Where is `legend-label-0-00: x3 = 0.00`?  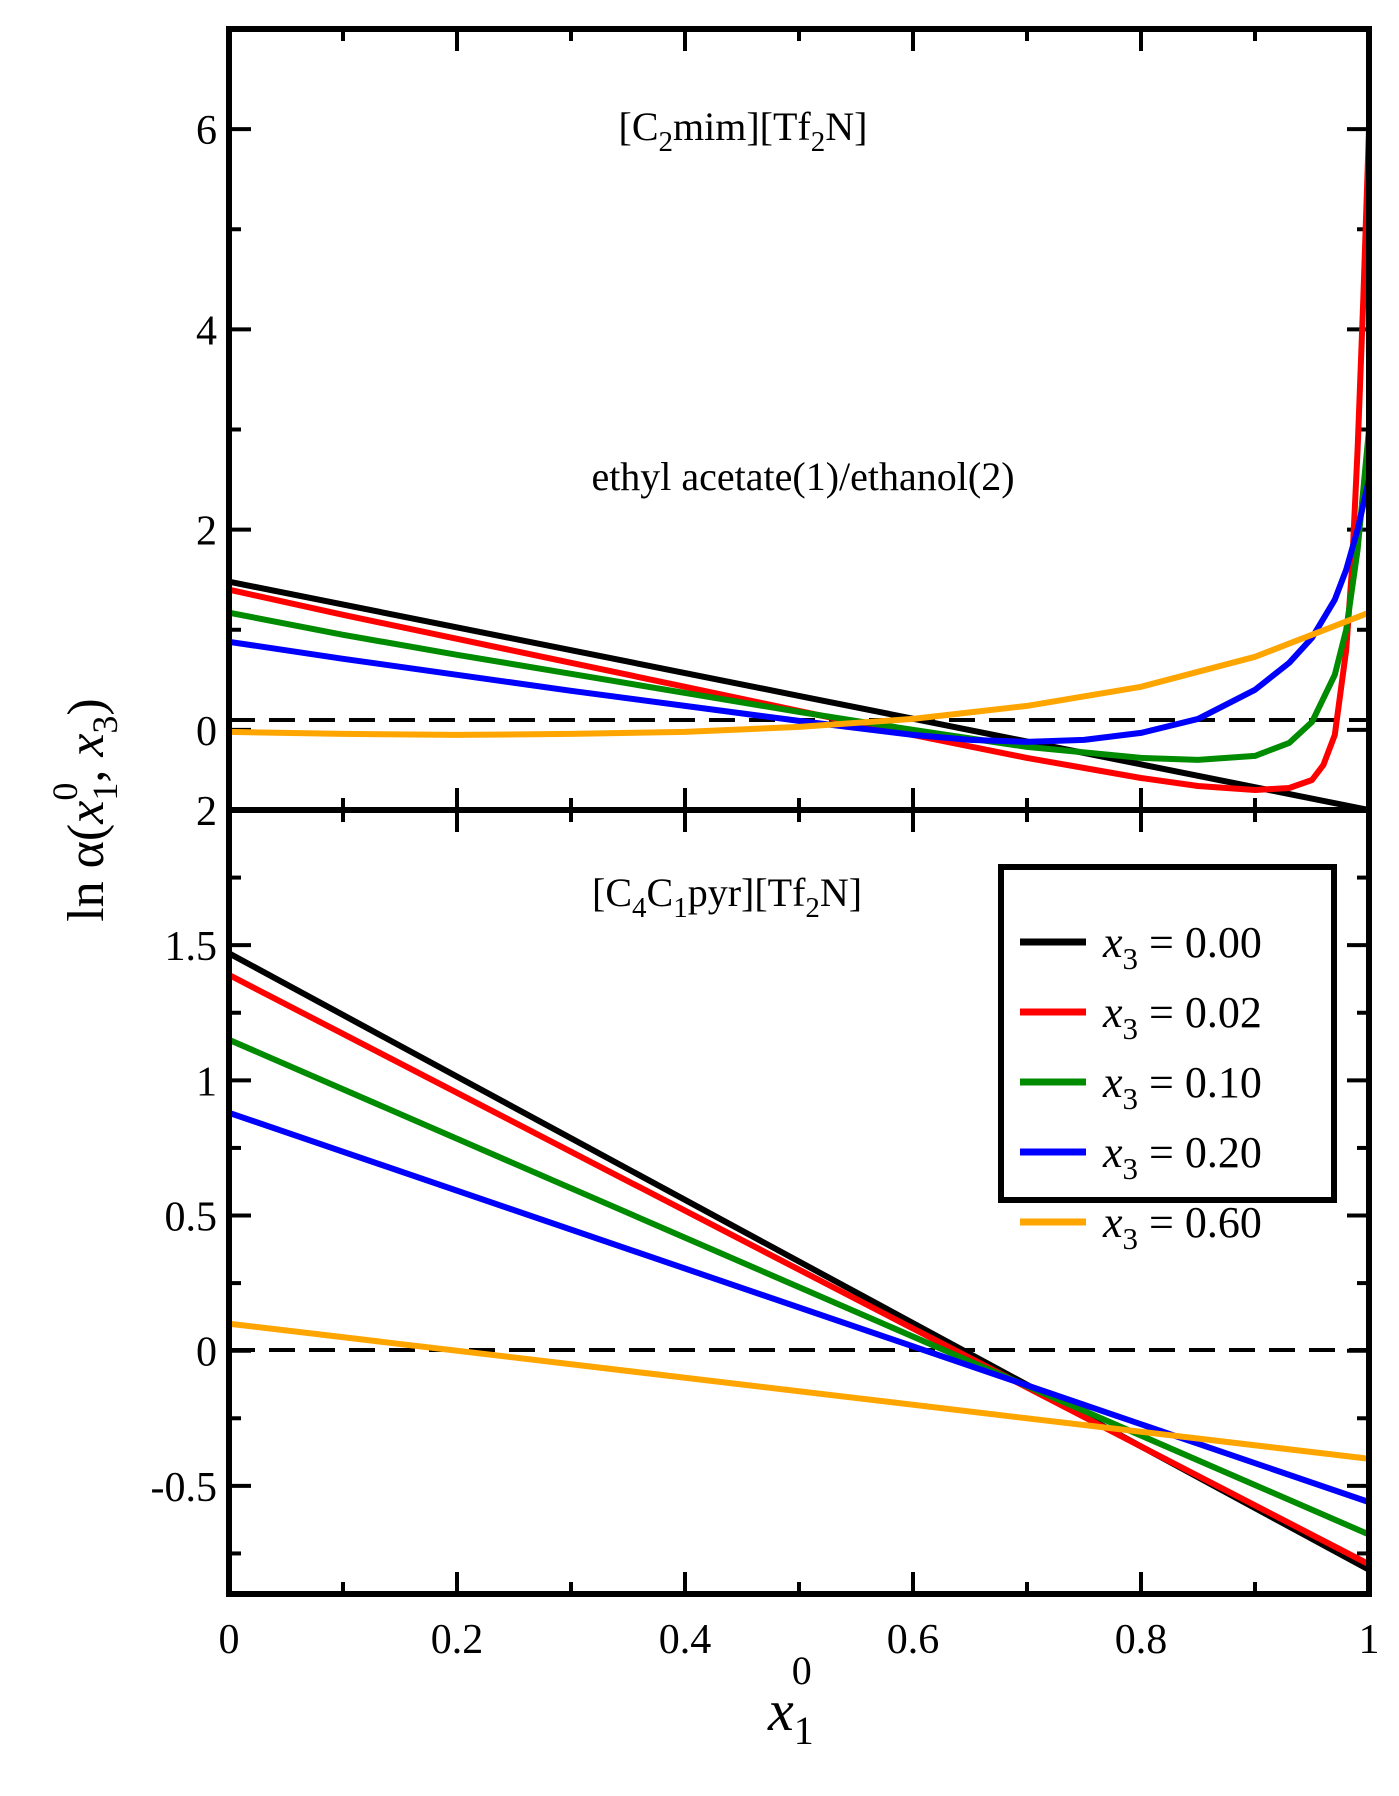
legend-label-0-00: x3 = 0.00 is located at coordinates (1182, 947).